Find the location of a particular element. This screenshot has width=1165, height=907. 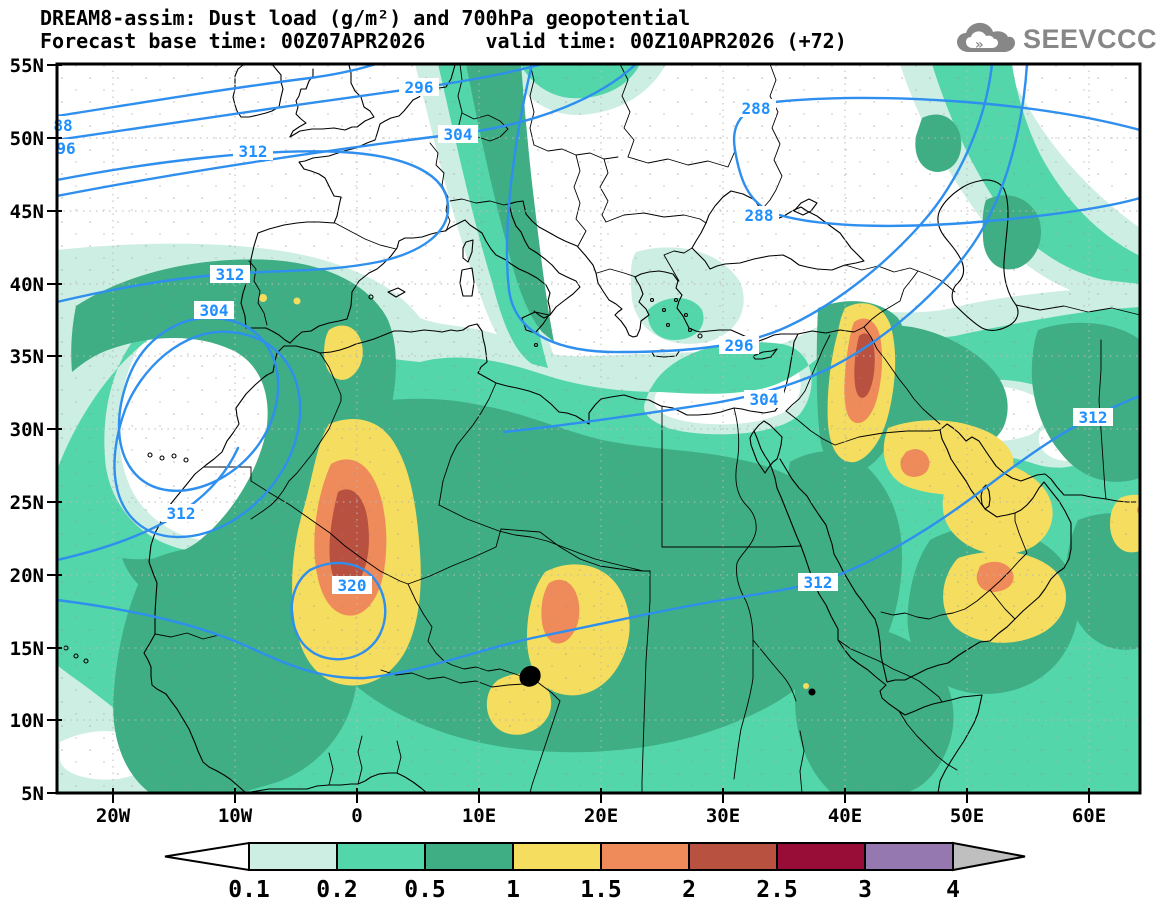

contour-296-west is located at coordinates (300, 103).